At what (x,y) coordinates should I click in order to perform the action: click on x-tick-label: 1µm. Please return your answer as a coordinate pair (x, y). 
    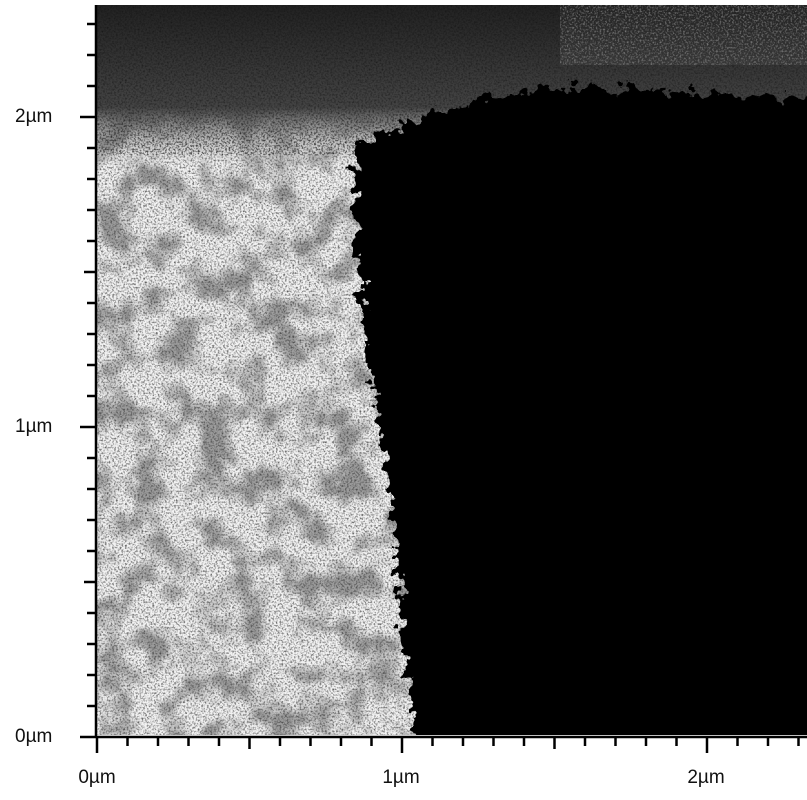
    Looking at the image, I should click on (400, 777).